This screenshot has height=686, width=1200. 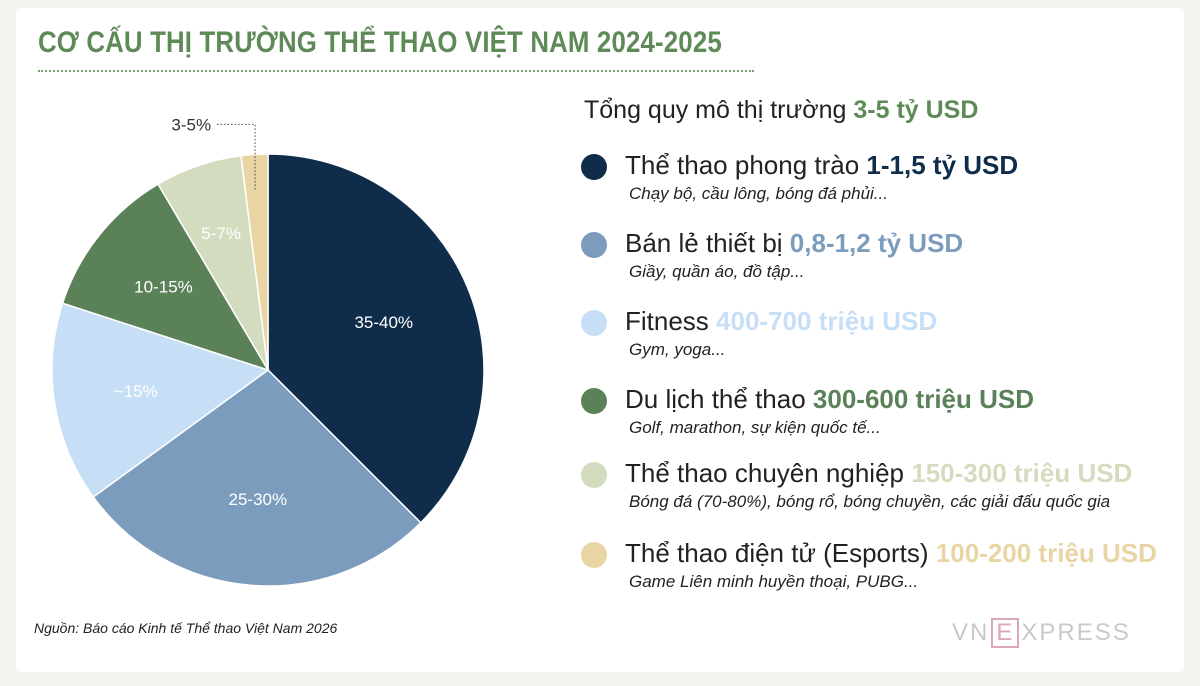 I want to click on market-total-label: Tổng quy mô thị trường, so click(x=715, y=110).